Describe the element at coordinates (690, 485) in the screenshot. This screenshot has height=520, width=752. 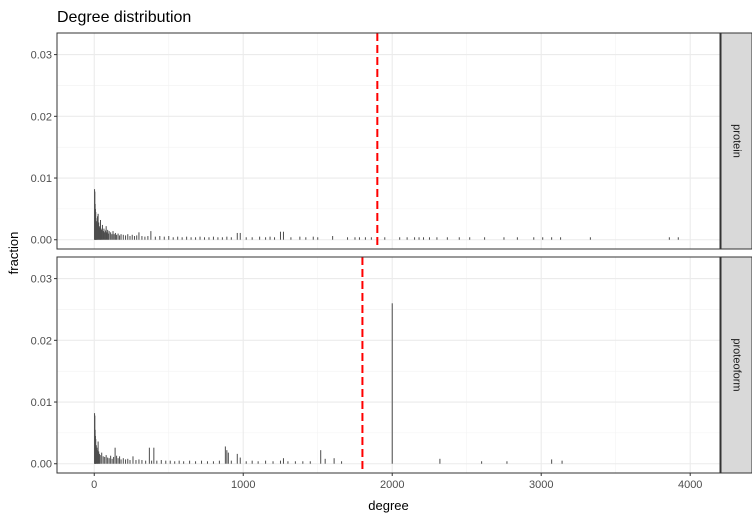
I see `x-tick-label: 4000` at that location.